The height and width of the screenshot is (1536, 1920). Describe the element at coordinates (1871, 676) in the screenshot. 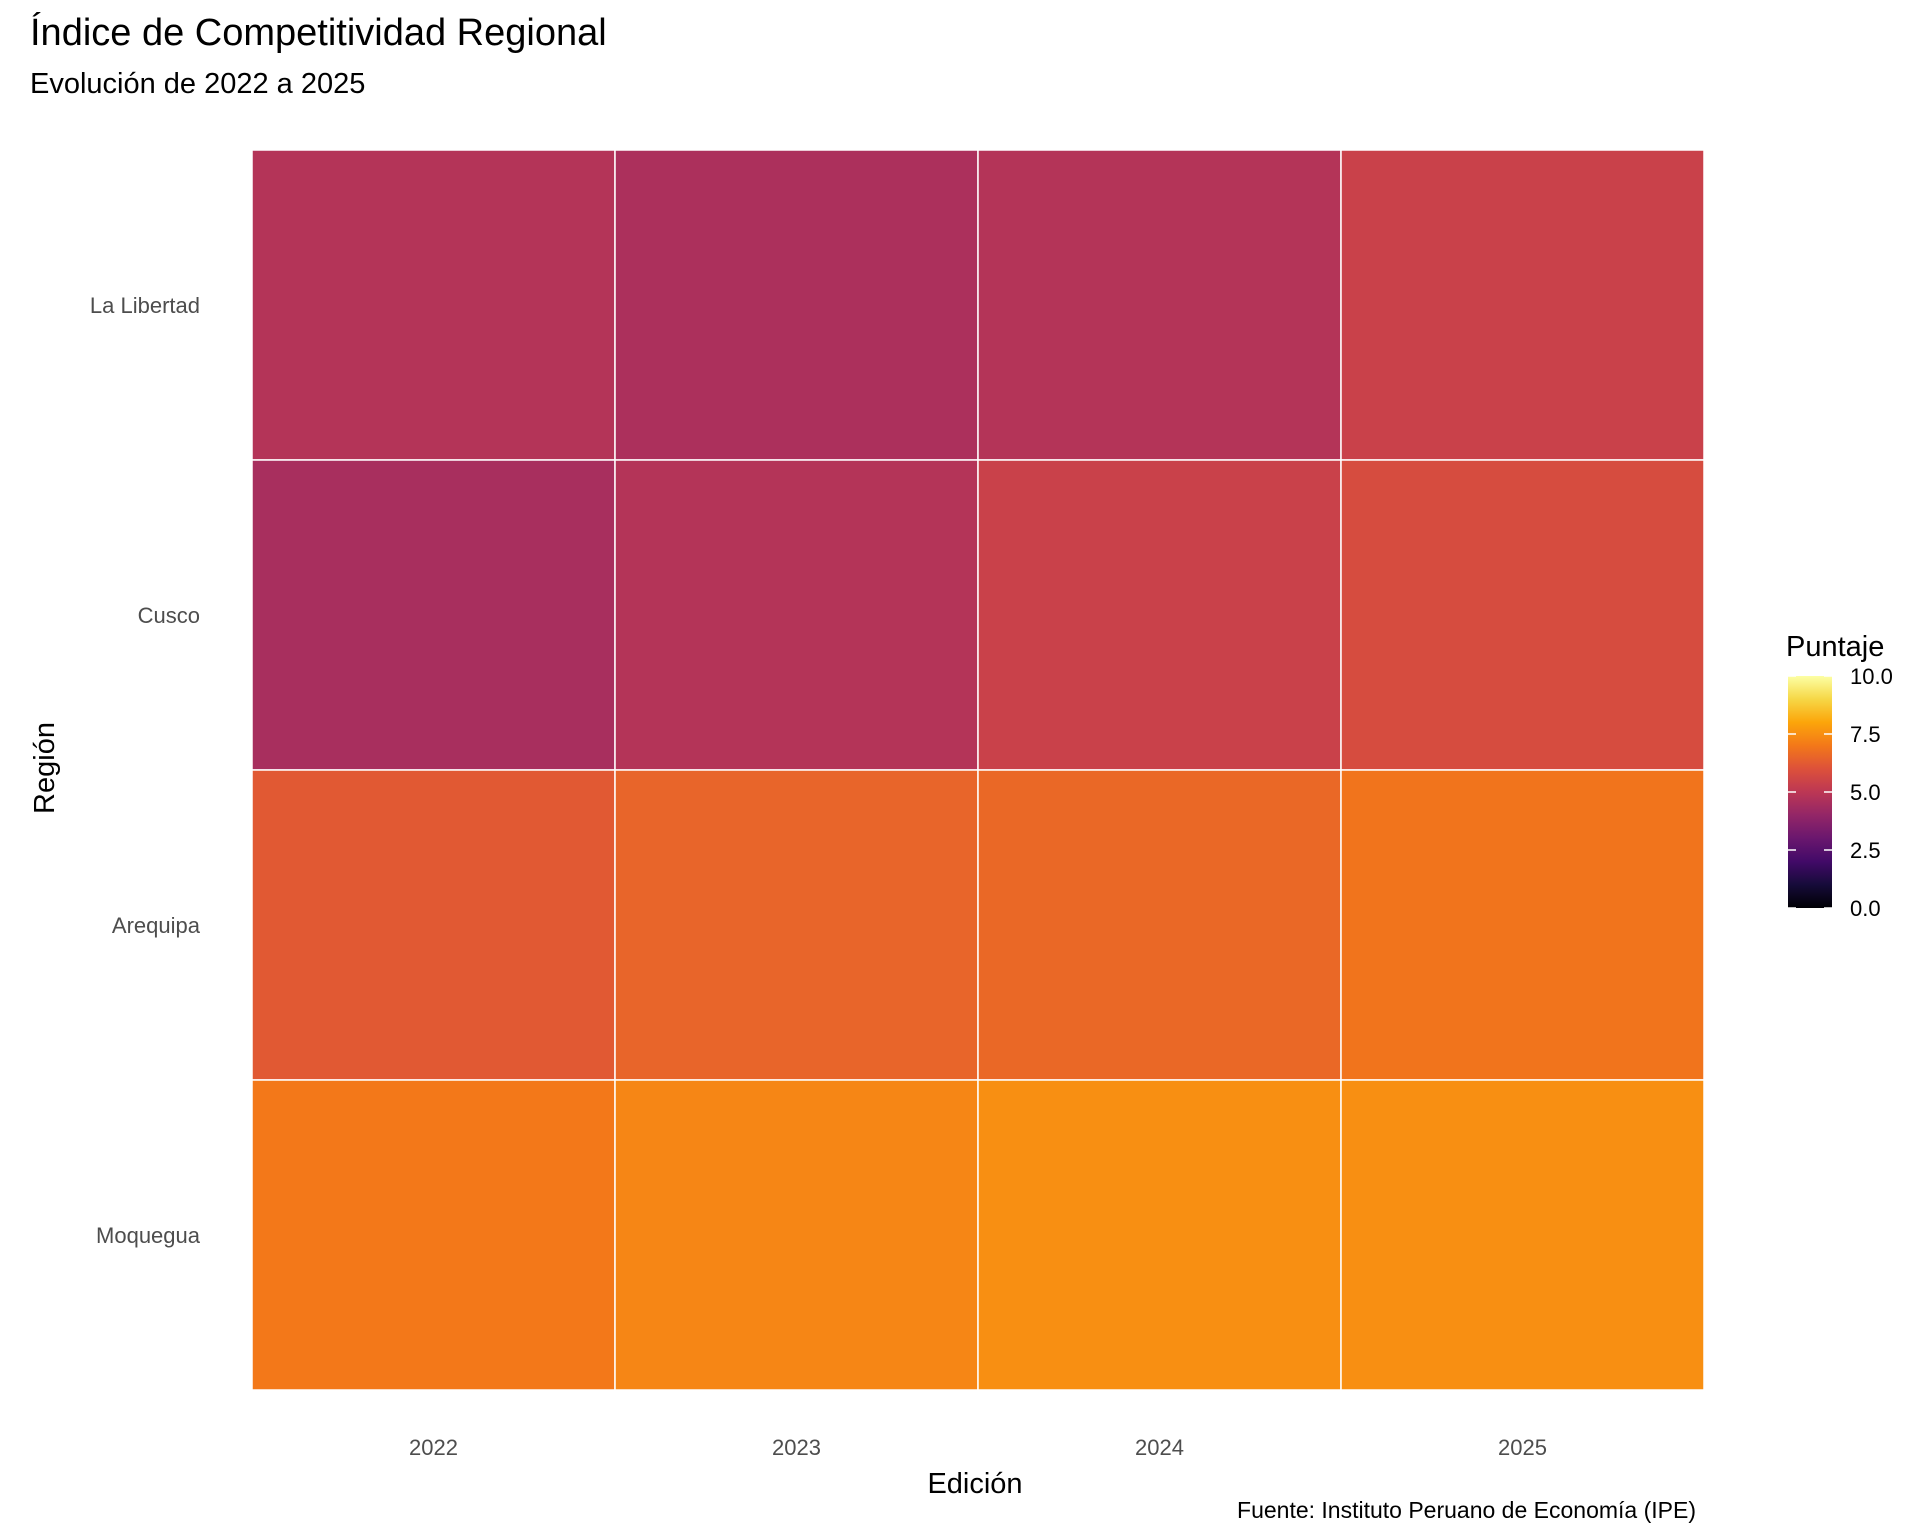

I see `legend-tick-label: 10.0` at that location.